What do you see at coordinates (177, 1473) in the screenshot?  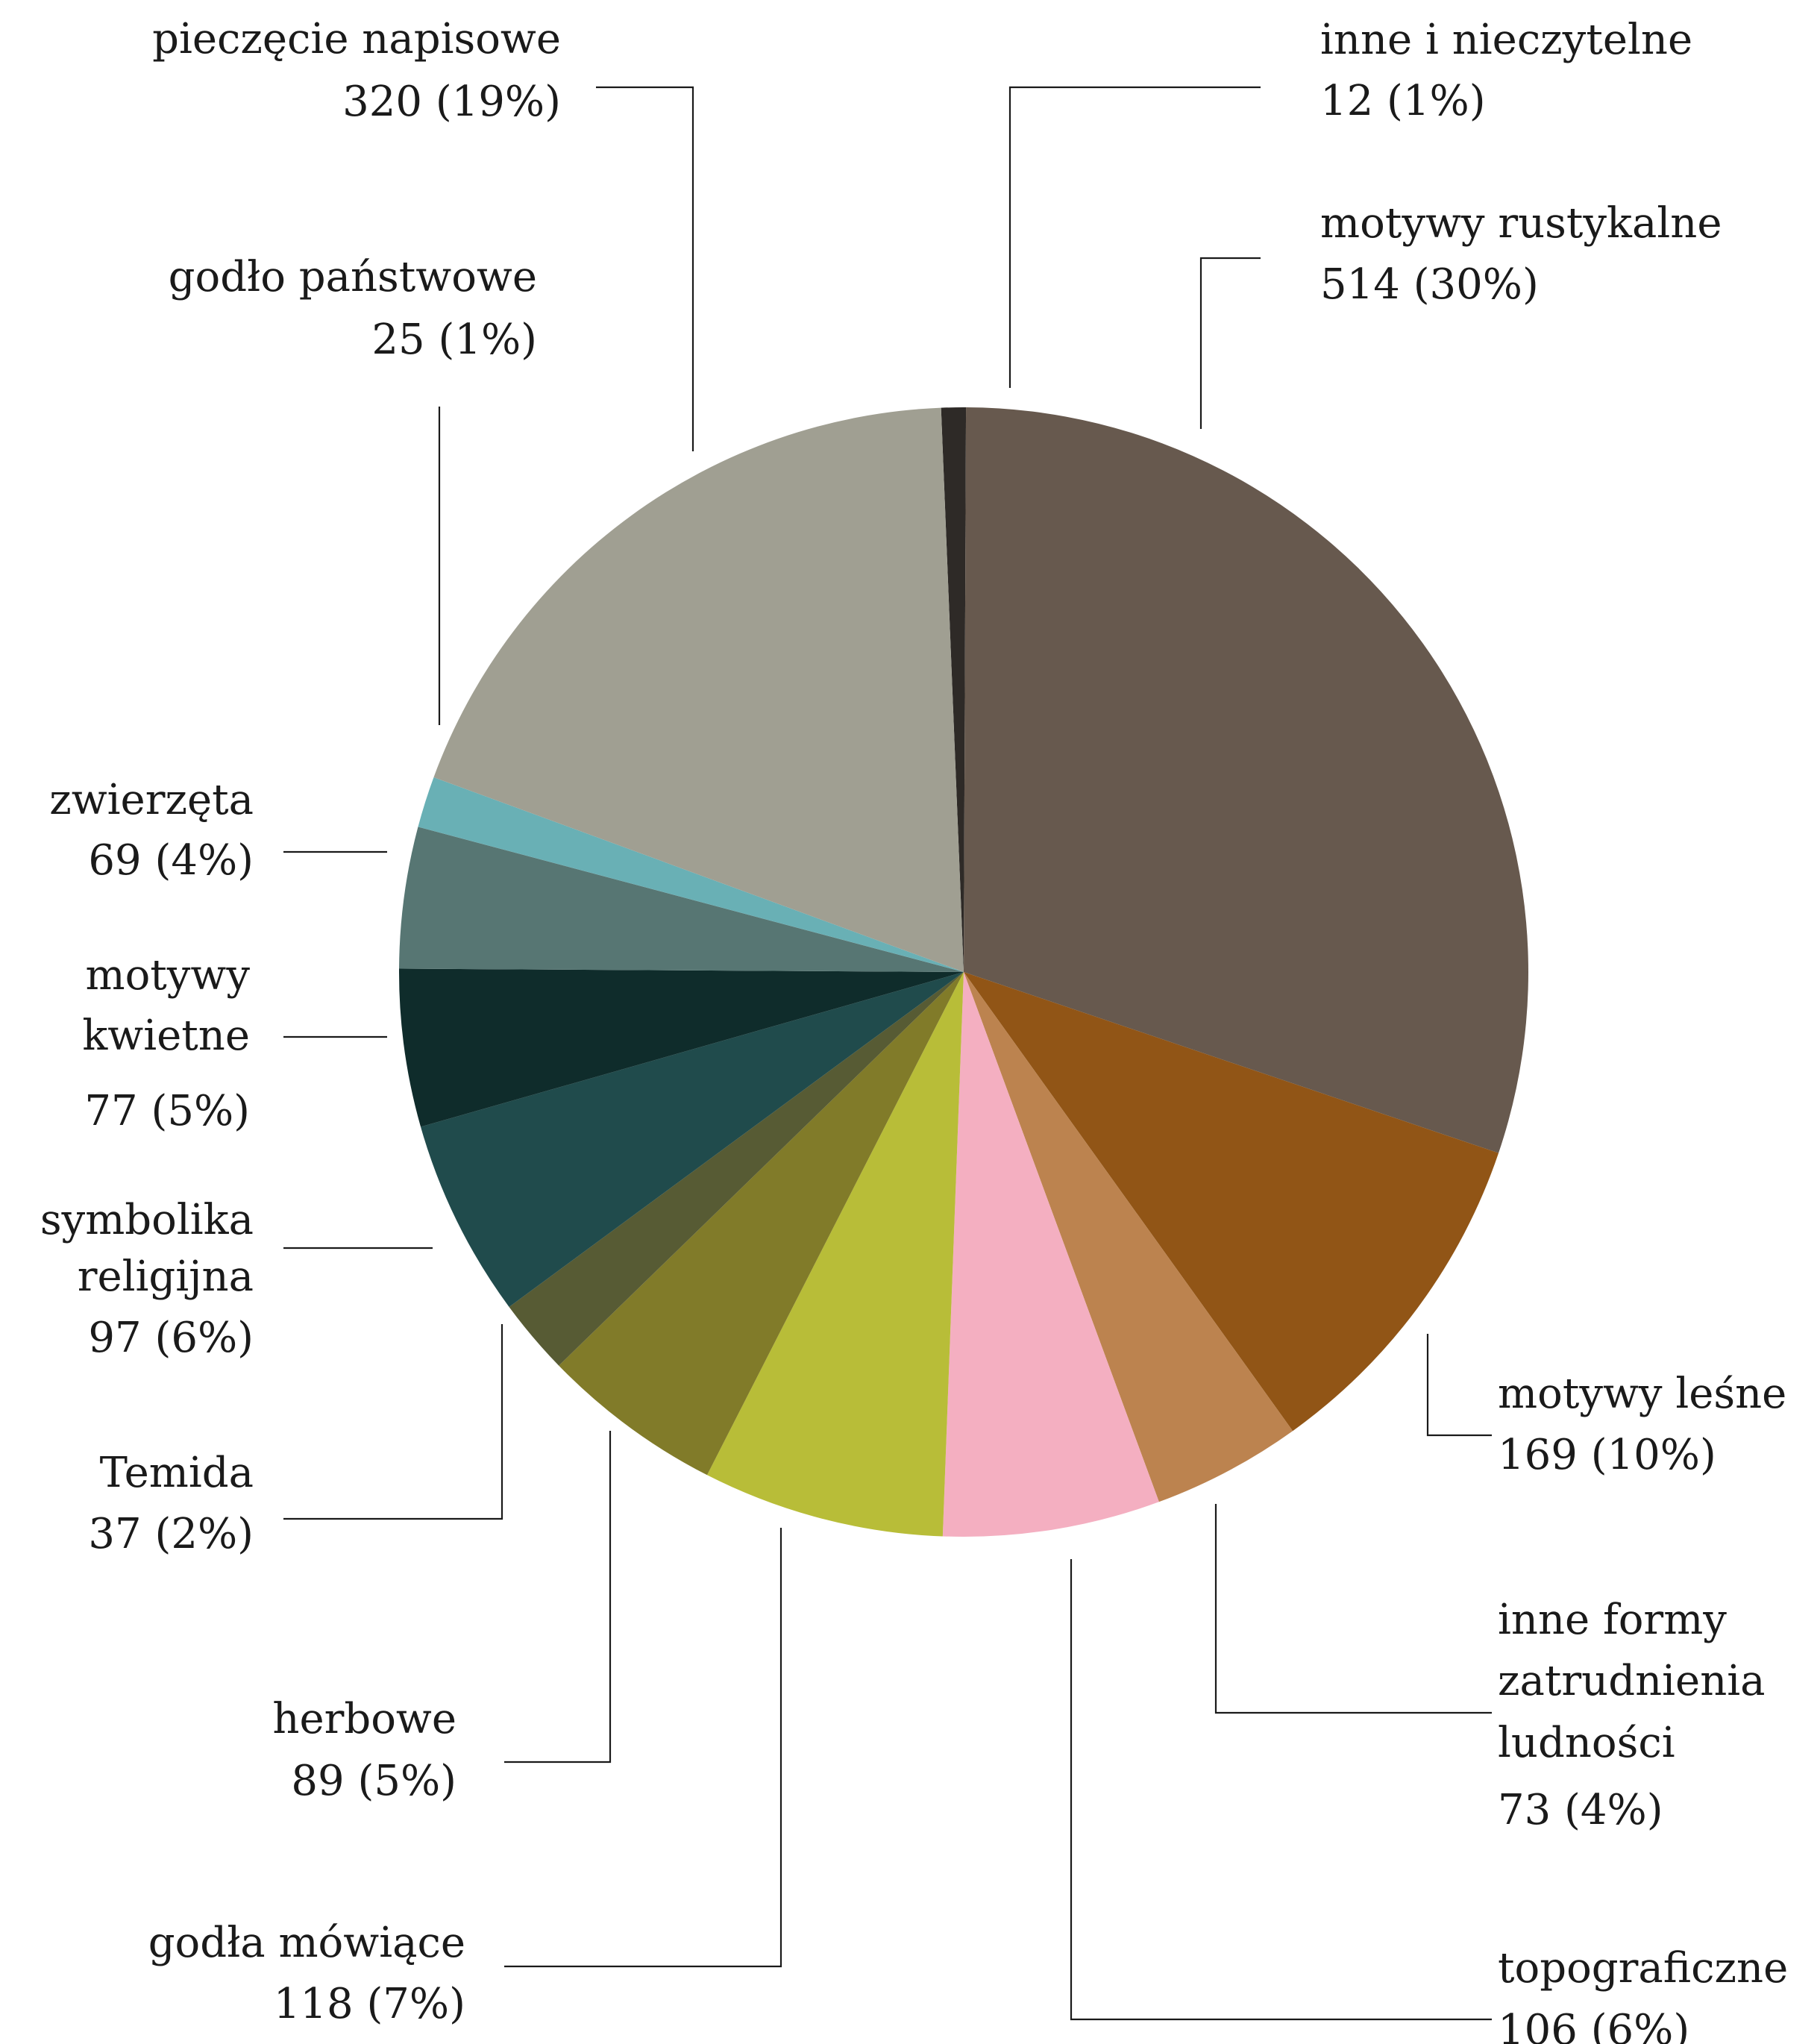 I see `slice-name-label-7: Temida` at bounding box center [177, 1473].